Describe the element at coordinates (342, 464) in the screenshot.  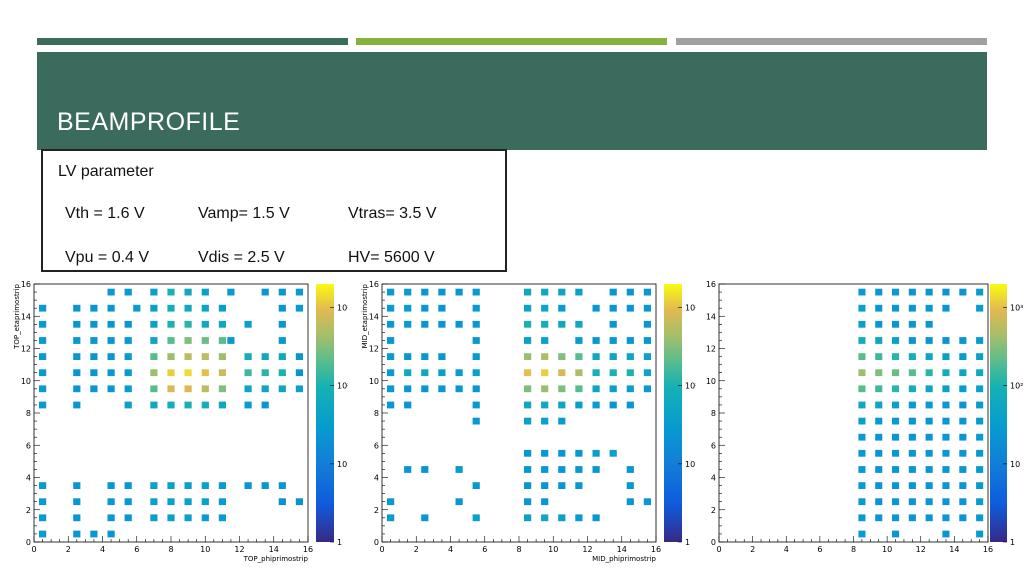
I see `colorbar-tick-label: 10` at that location.